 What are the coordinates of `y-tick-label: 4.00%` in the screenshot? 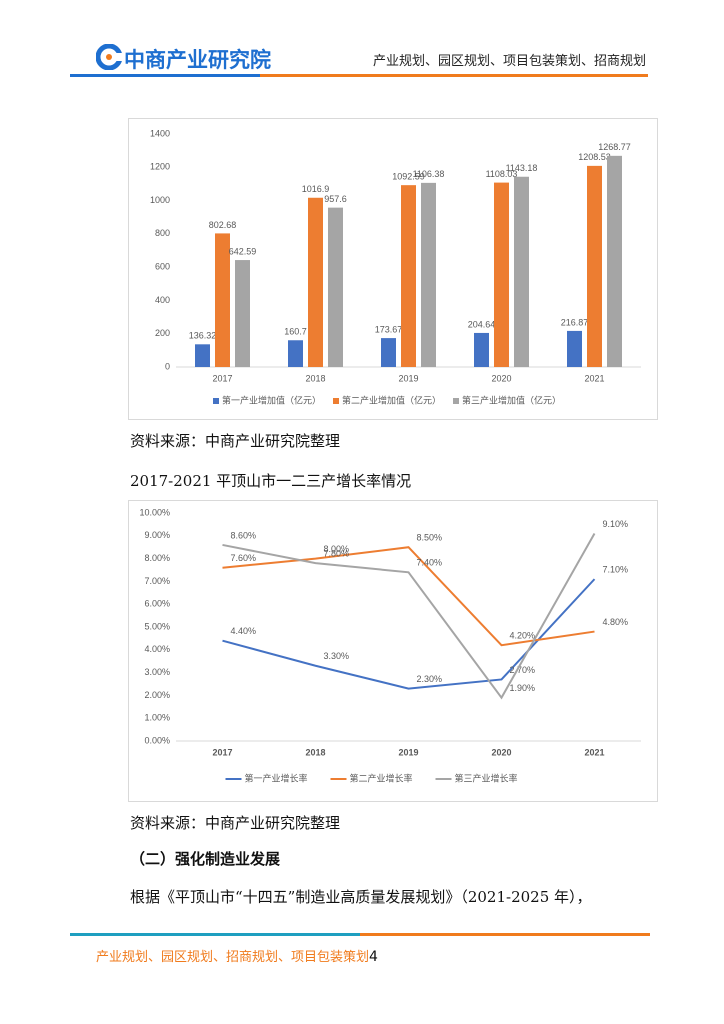 It's located at (157, 649).